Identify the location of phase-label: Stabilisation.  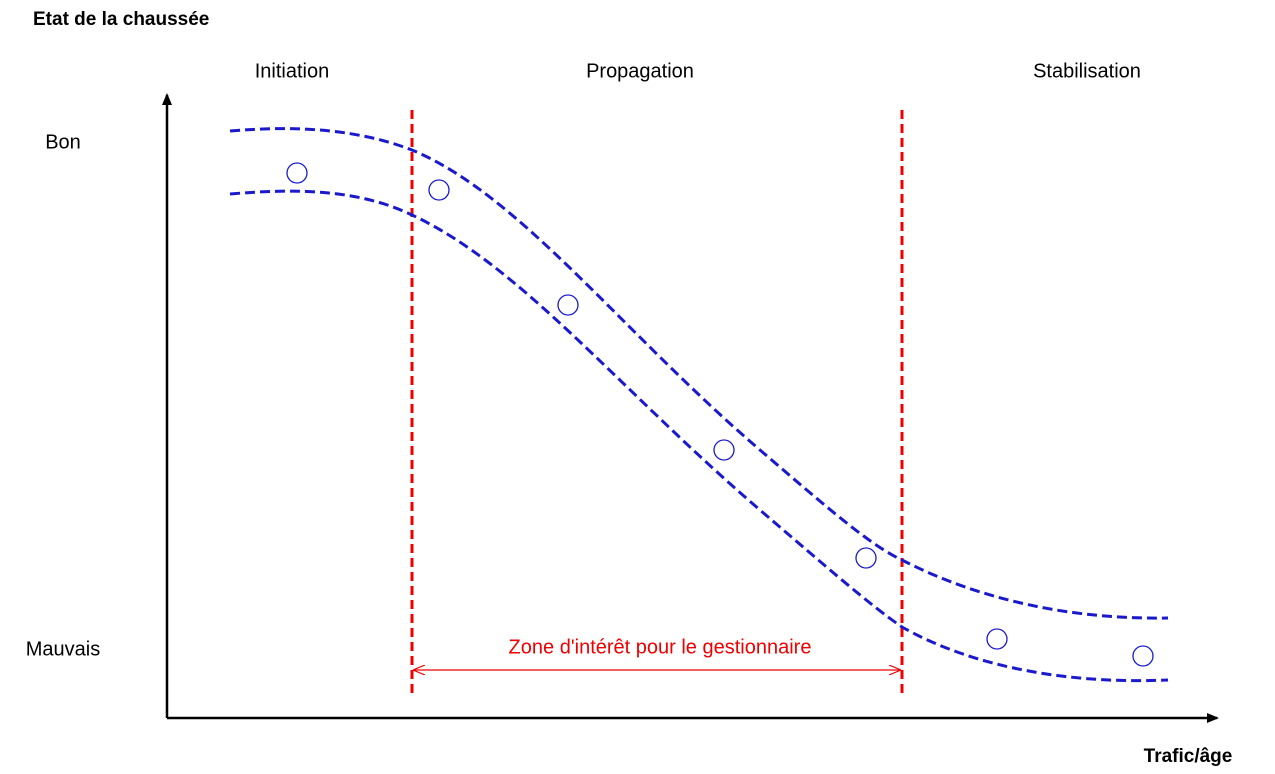
(1087, 71).